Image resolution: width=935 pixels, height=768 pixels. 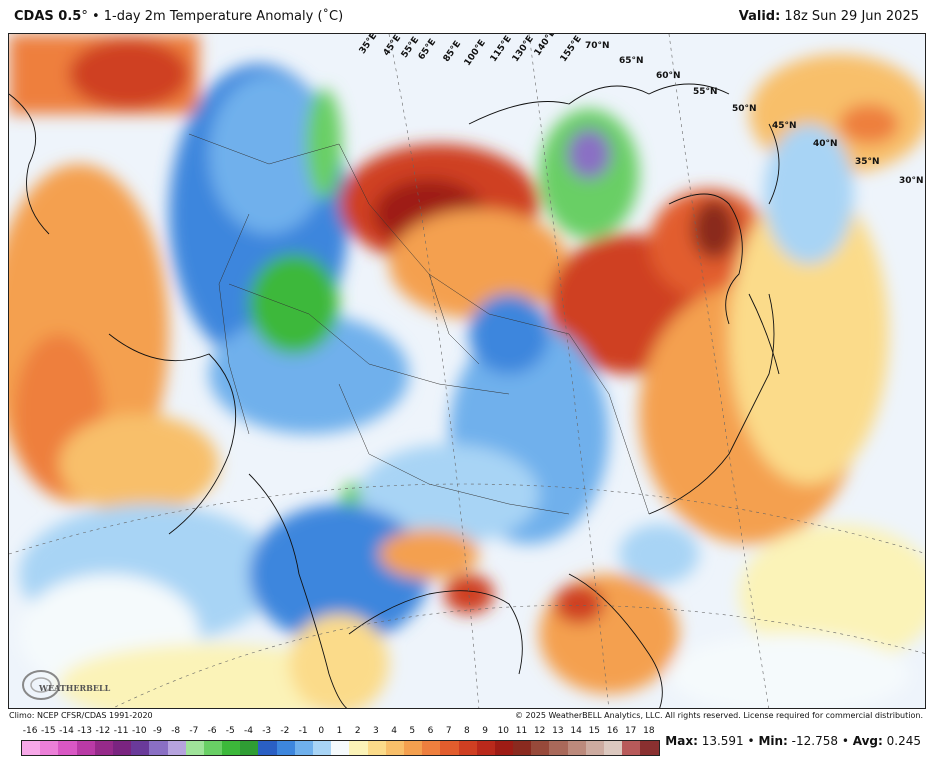 I want to click on colorbar-tick-label: -5, so click(x=230, y=731).